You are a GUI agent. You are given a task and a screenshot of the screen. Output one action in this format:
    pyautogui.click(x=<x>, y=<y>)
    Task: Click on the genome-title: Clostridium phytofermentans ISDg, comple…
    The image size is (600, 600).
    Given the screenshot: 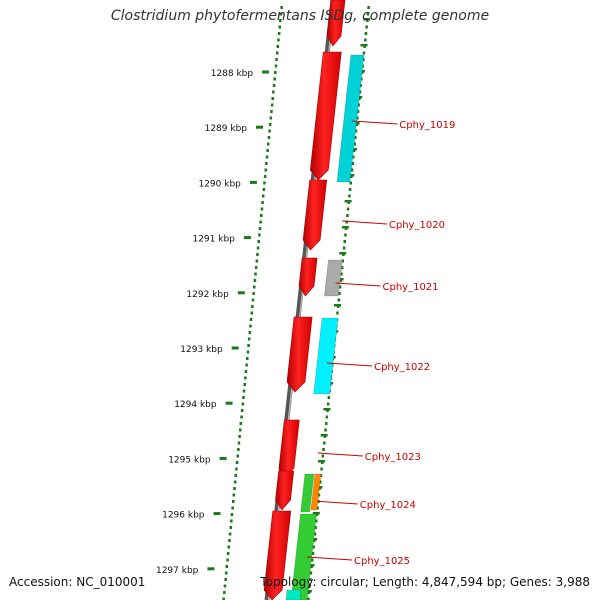 What is the action you would take?
    pyautogui.click(x=300, y=16)
    